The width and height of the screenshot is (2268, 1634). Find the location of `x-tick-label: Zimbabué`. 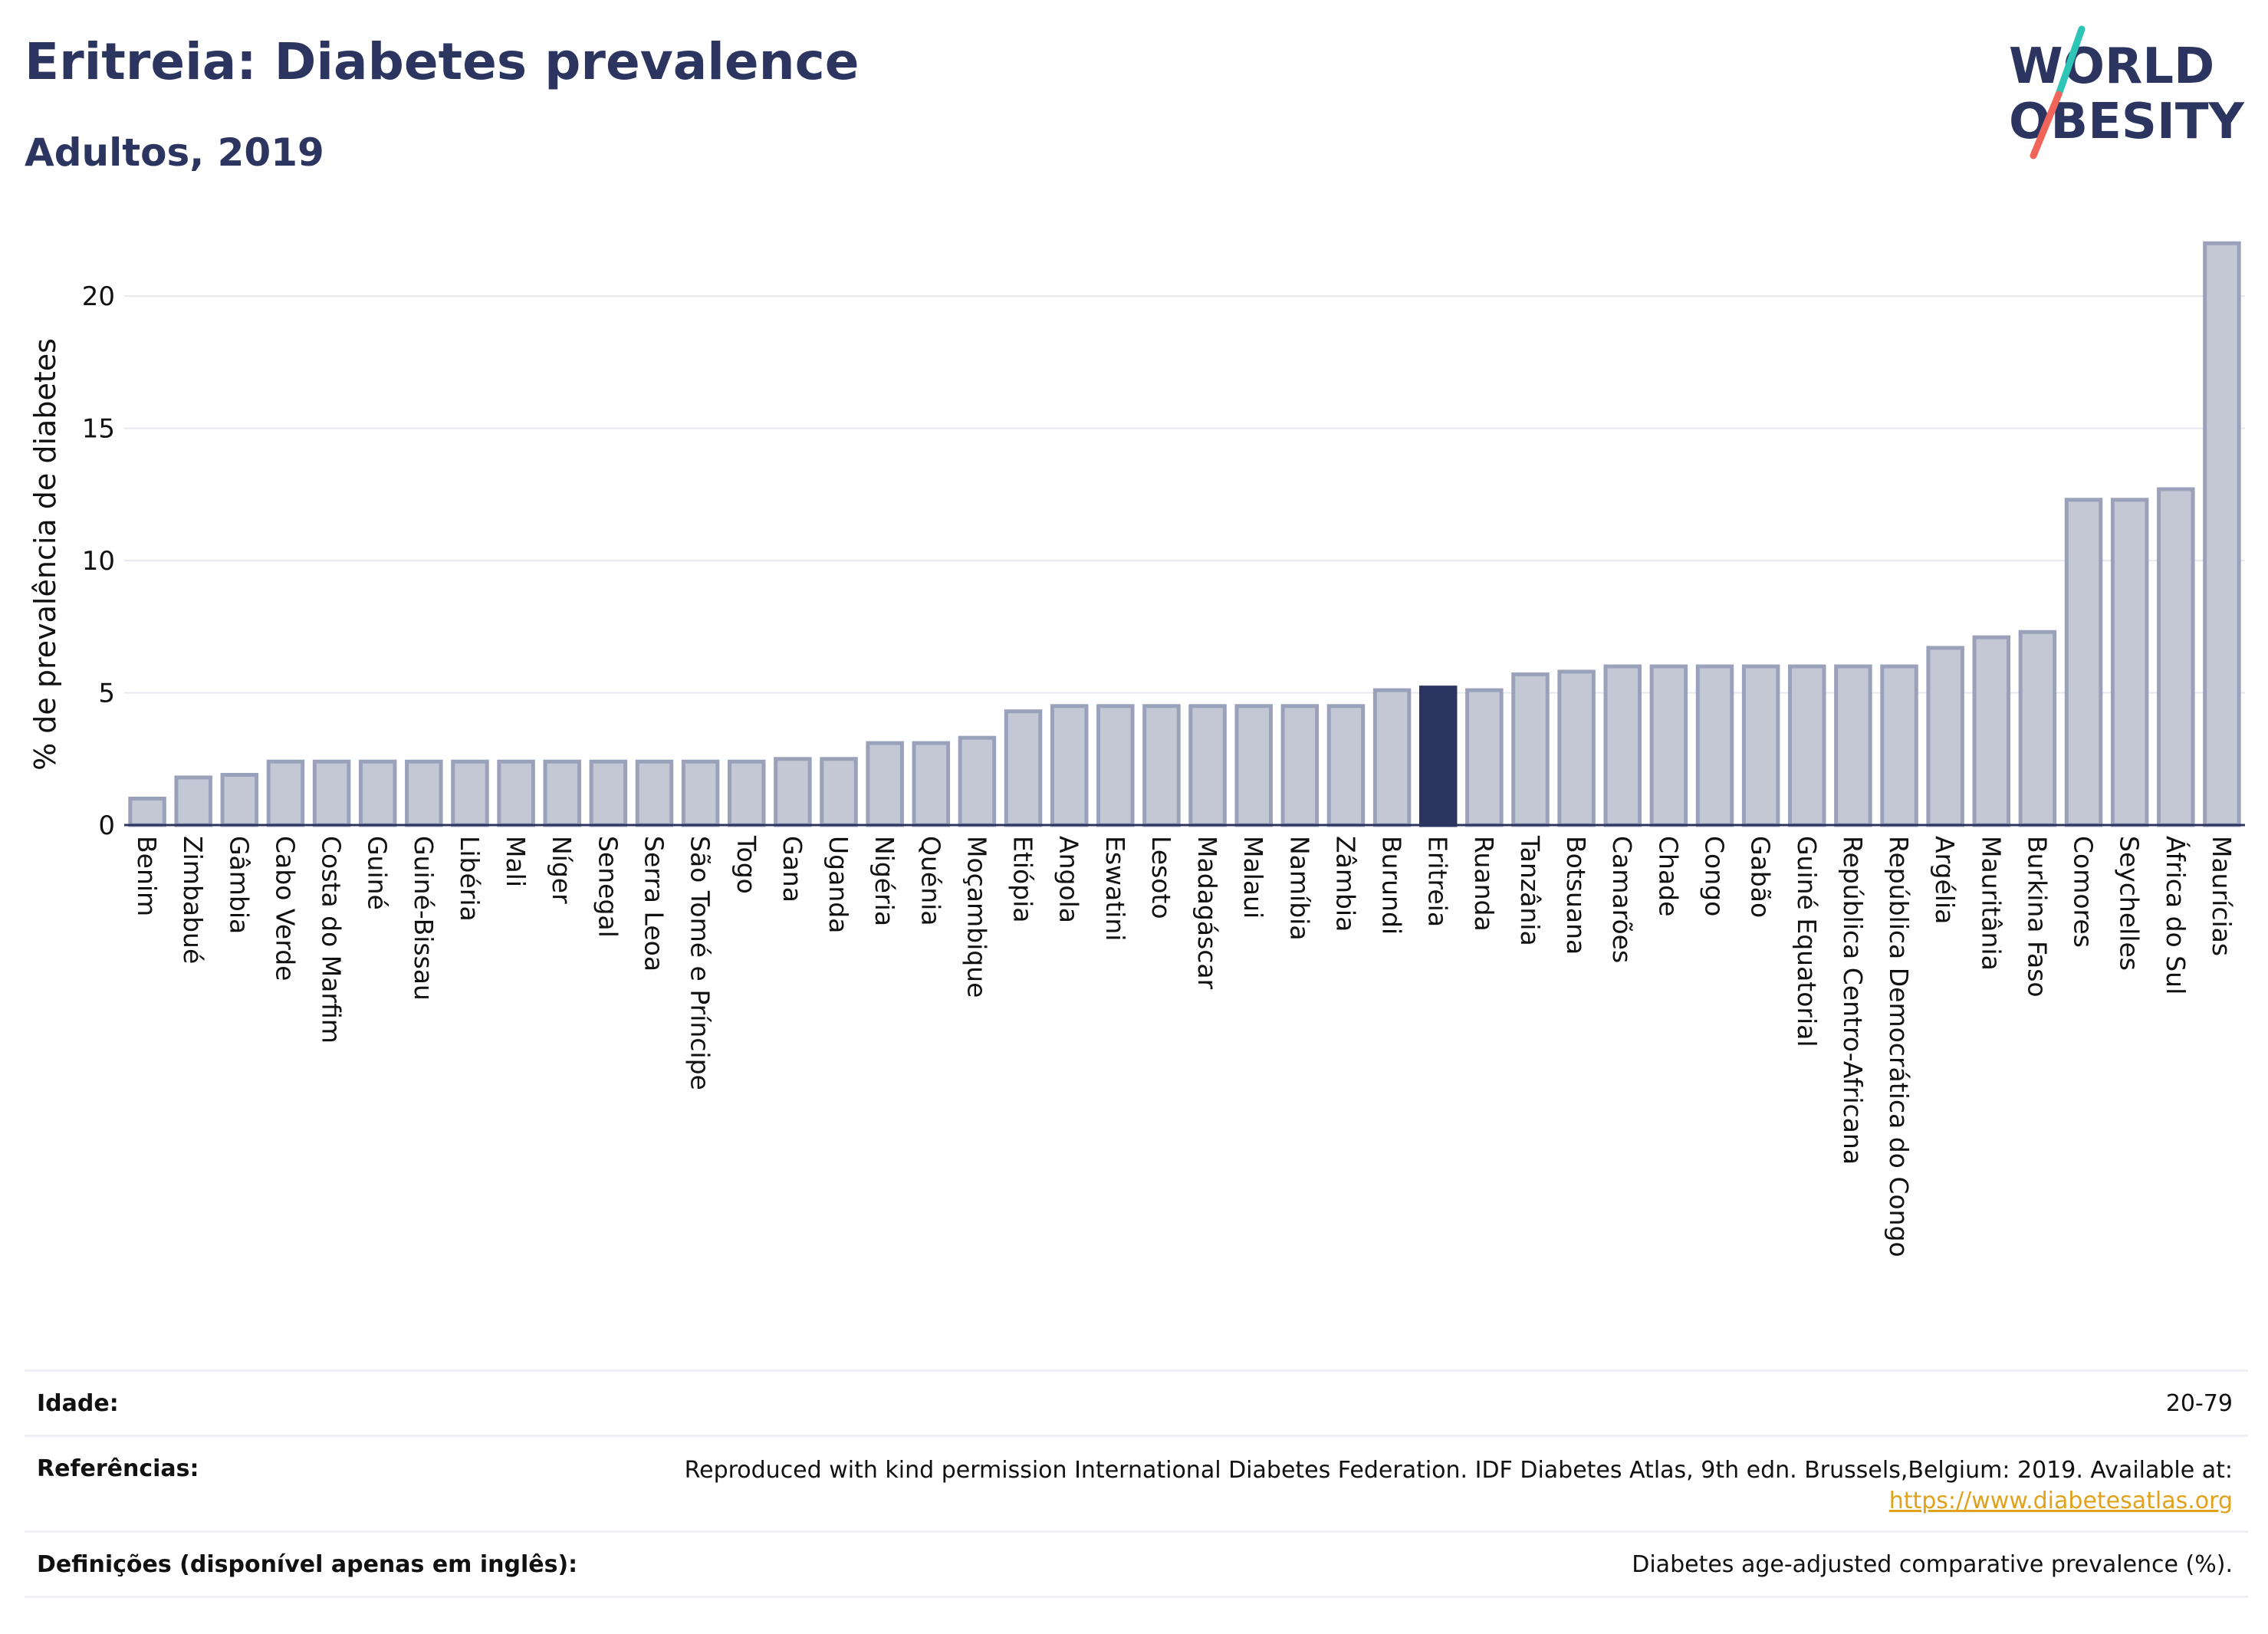

x-tick-label: Zimbabué is located at coordinates (193, 900).